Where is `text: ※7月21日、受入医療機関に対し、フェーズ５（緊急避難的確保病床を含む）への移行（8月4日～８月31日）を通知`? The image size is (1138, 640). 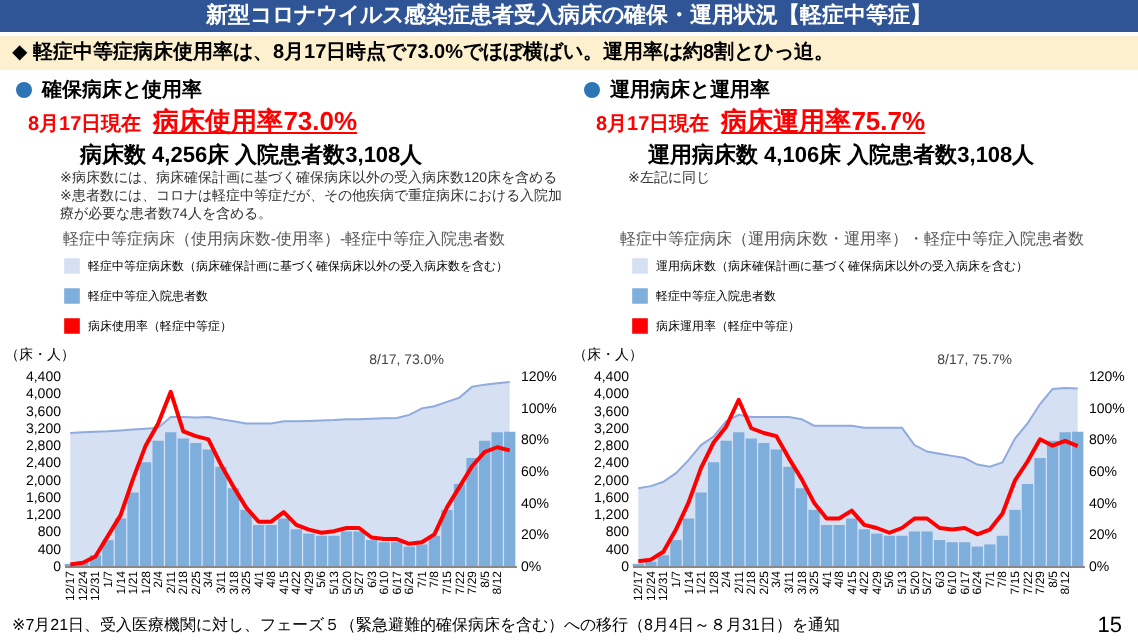
text: ※7月21日、受入医療機関に対し、フェーズ５（緊急避難的確保病床を含む）への移行（8月4日～８月31日）を通知 is located at coordinates (426, 625).